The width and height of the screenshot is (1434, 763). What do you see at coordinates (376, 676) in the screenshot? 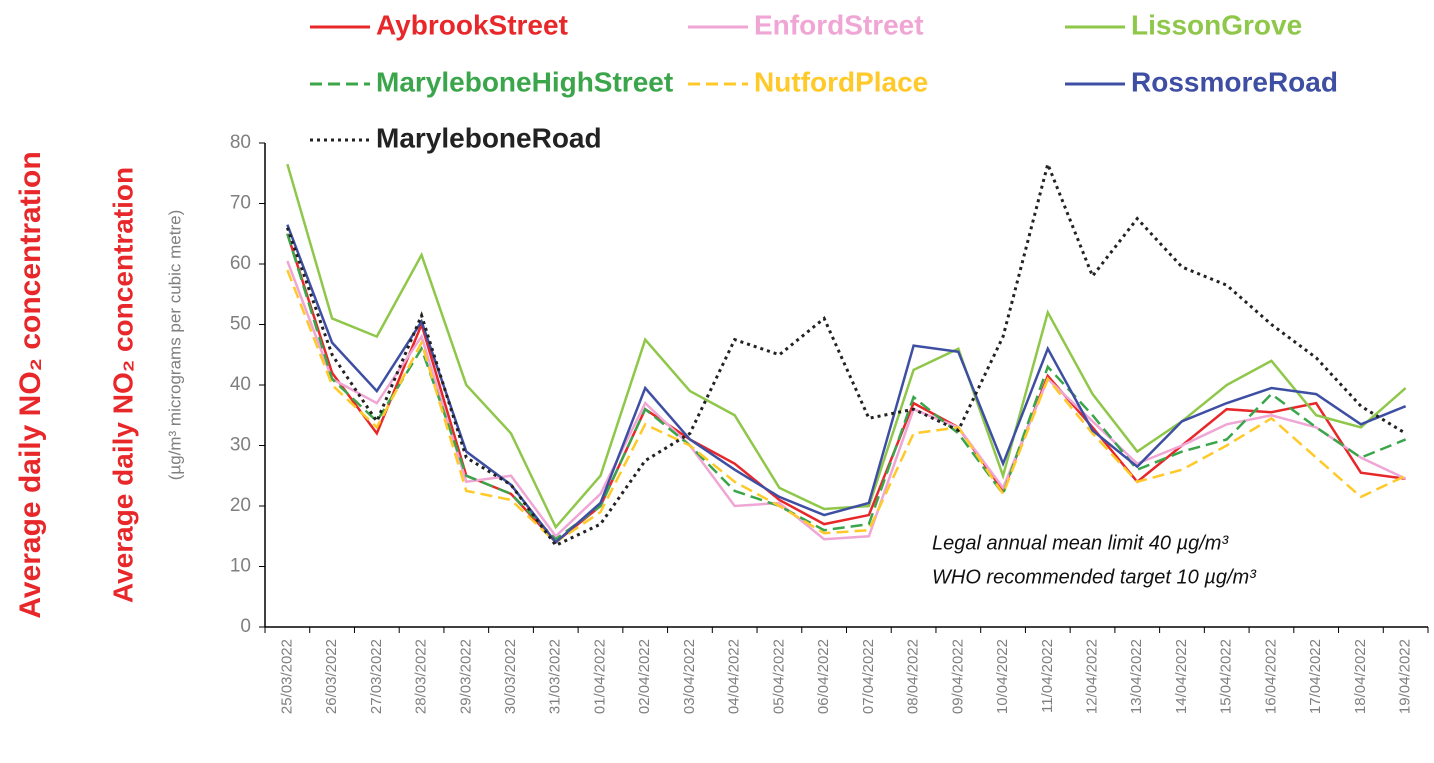
I see `x-tick-label: 27/03/2022` at bounding box center [376, 676].